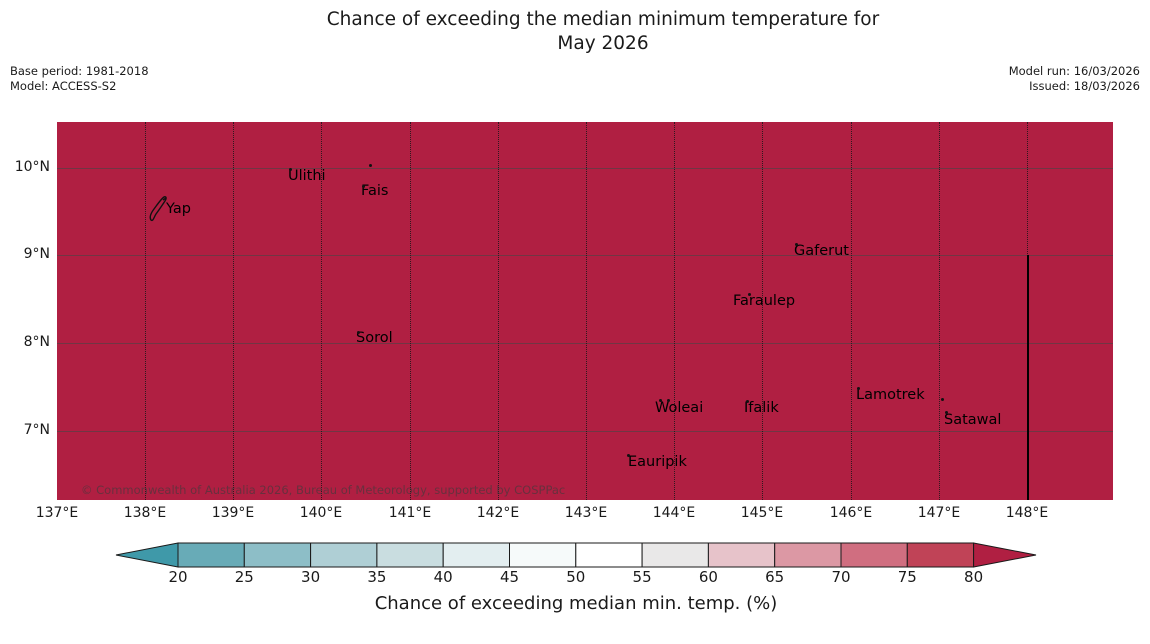 The width and height of the screenshot is (1150, 644). Describe the element at coordinates (973, 420) in the screenshot. I see `island-label-satawal: Satawal` at that location.